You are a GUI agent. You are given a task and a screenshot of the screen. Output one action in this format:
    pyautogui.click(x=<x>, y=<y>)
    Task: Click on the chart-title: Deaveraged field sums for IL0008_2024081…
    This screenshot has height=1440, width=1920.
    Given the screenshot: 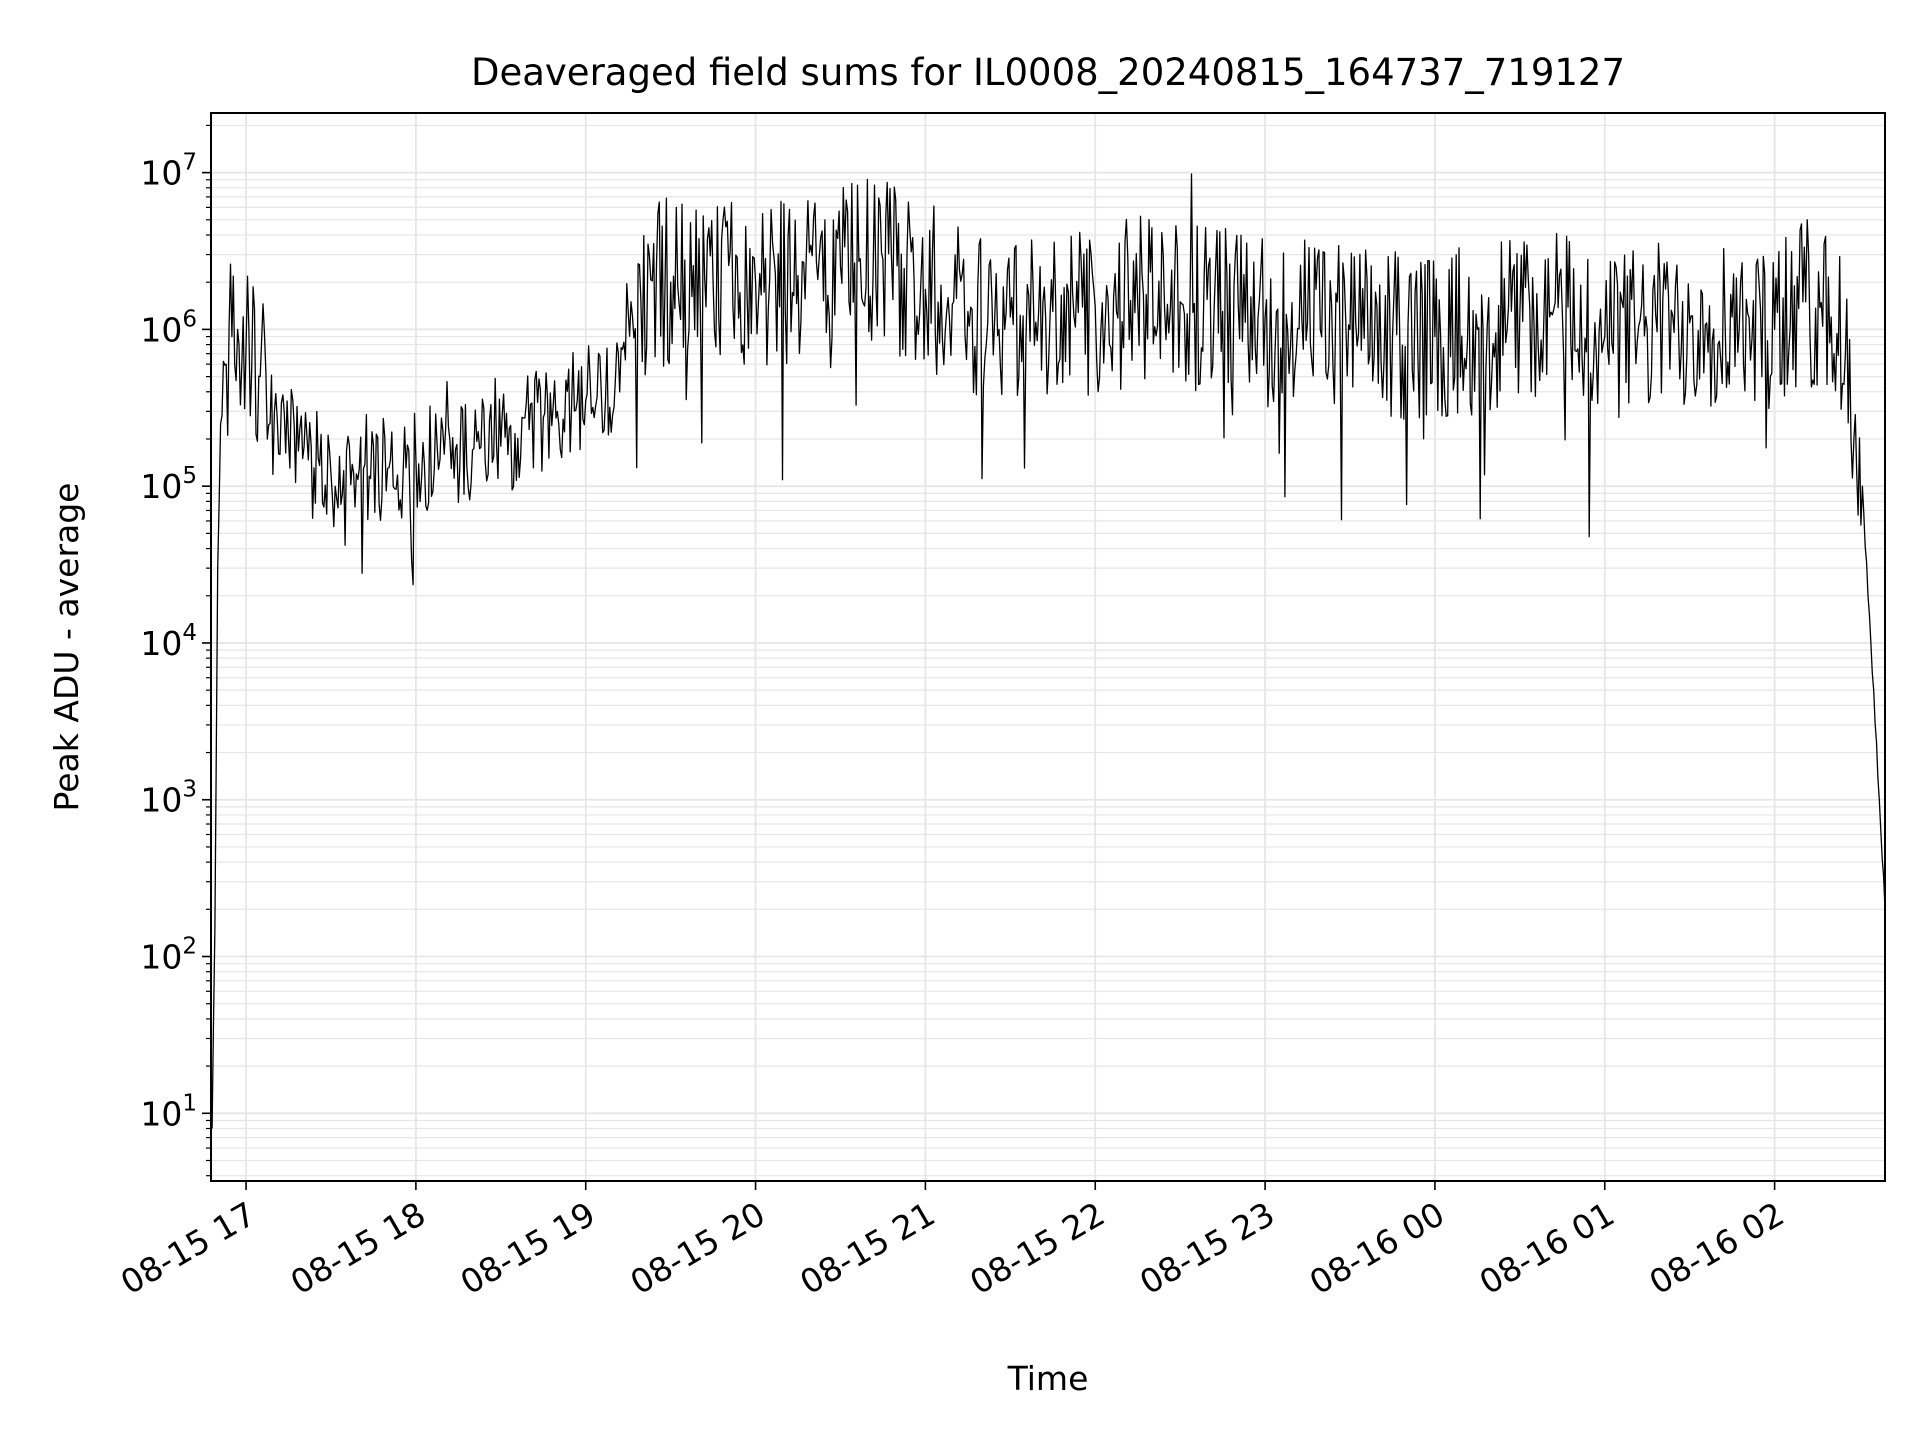 What is the action you would take?
    pyautogui.click(x=1048, y=72)
    